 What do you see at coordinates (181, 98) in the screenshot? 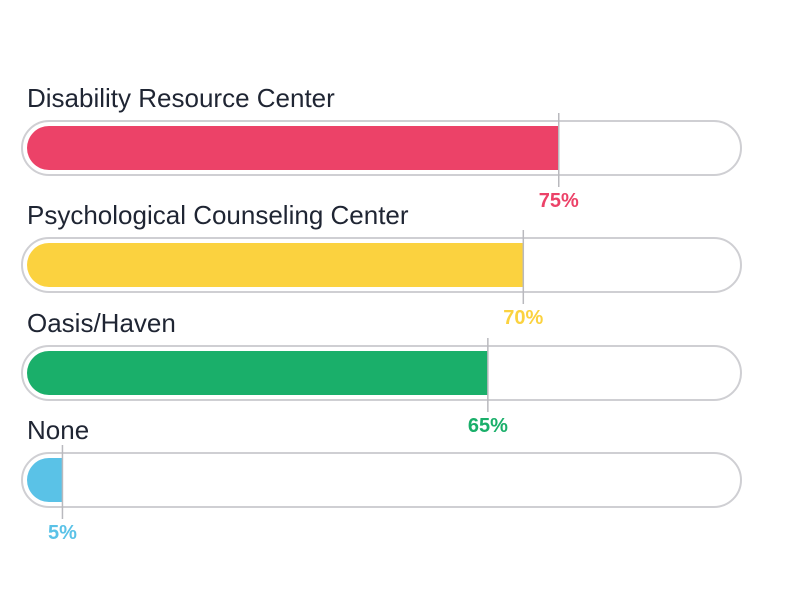
I see `category-label: Disability Resource Center` at bounding box center [181, 98].